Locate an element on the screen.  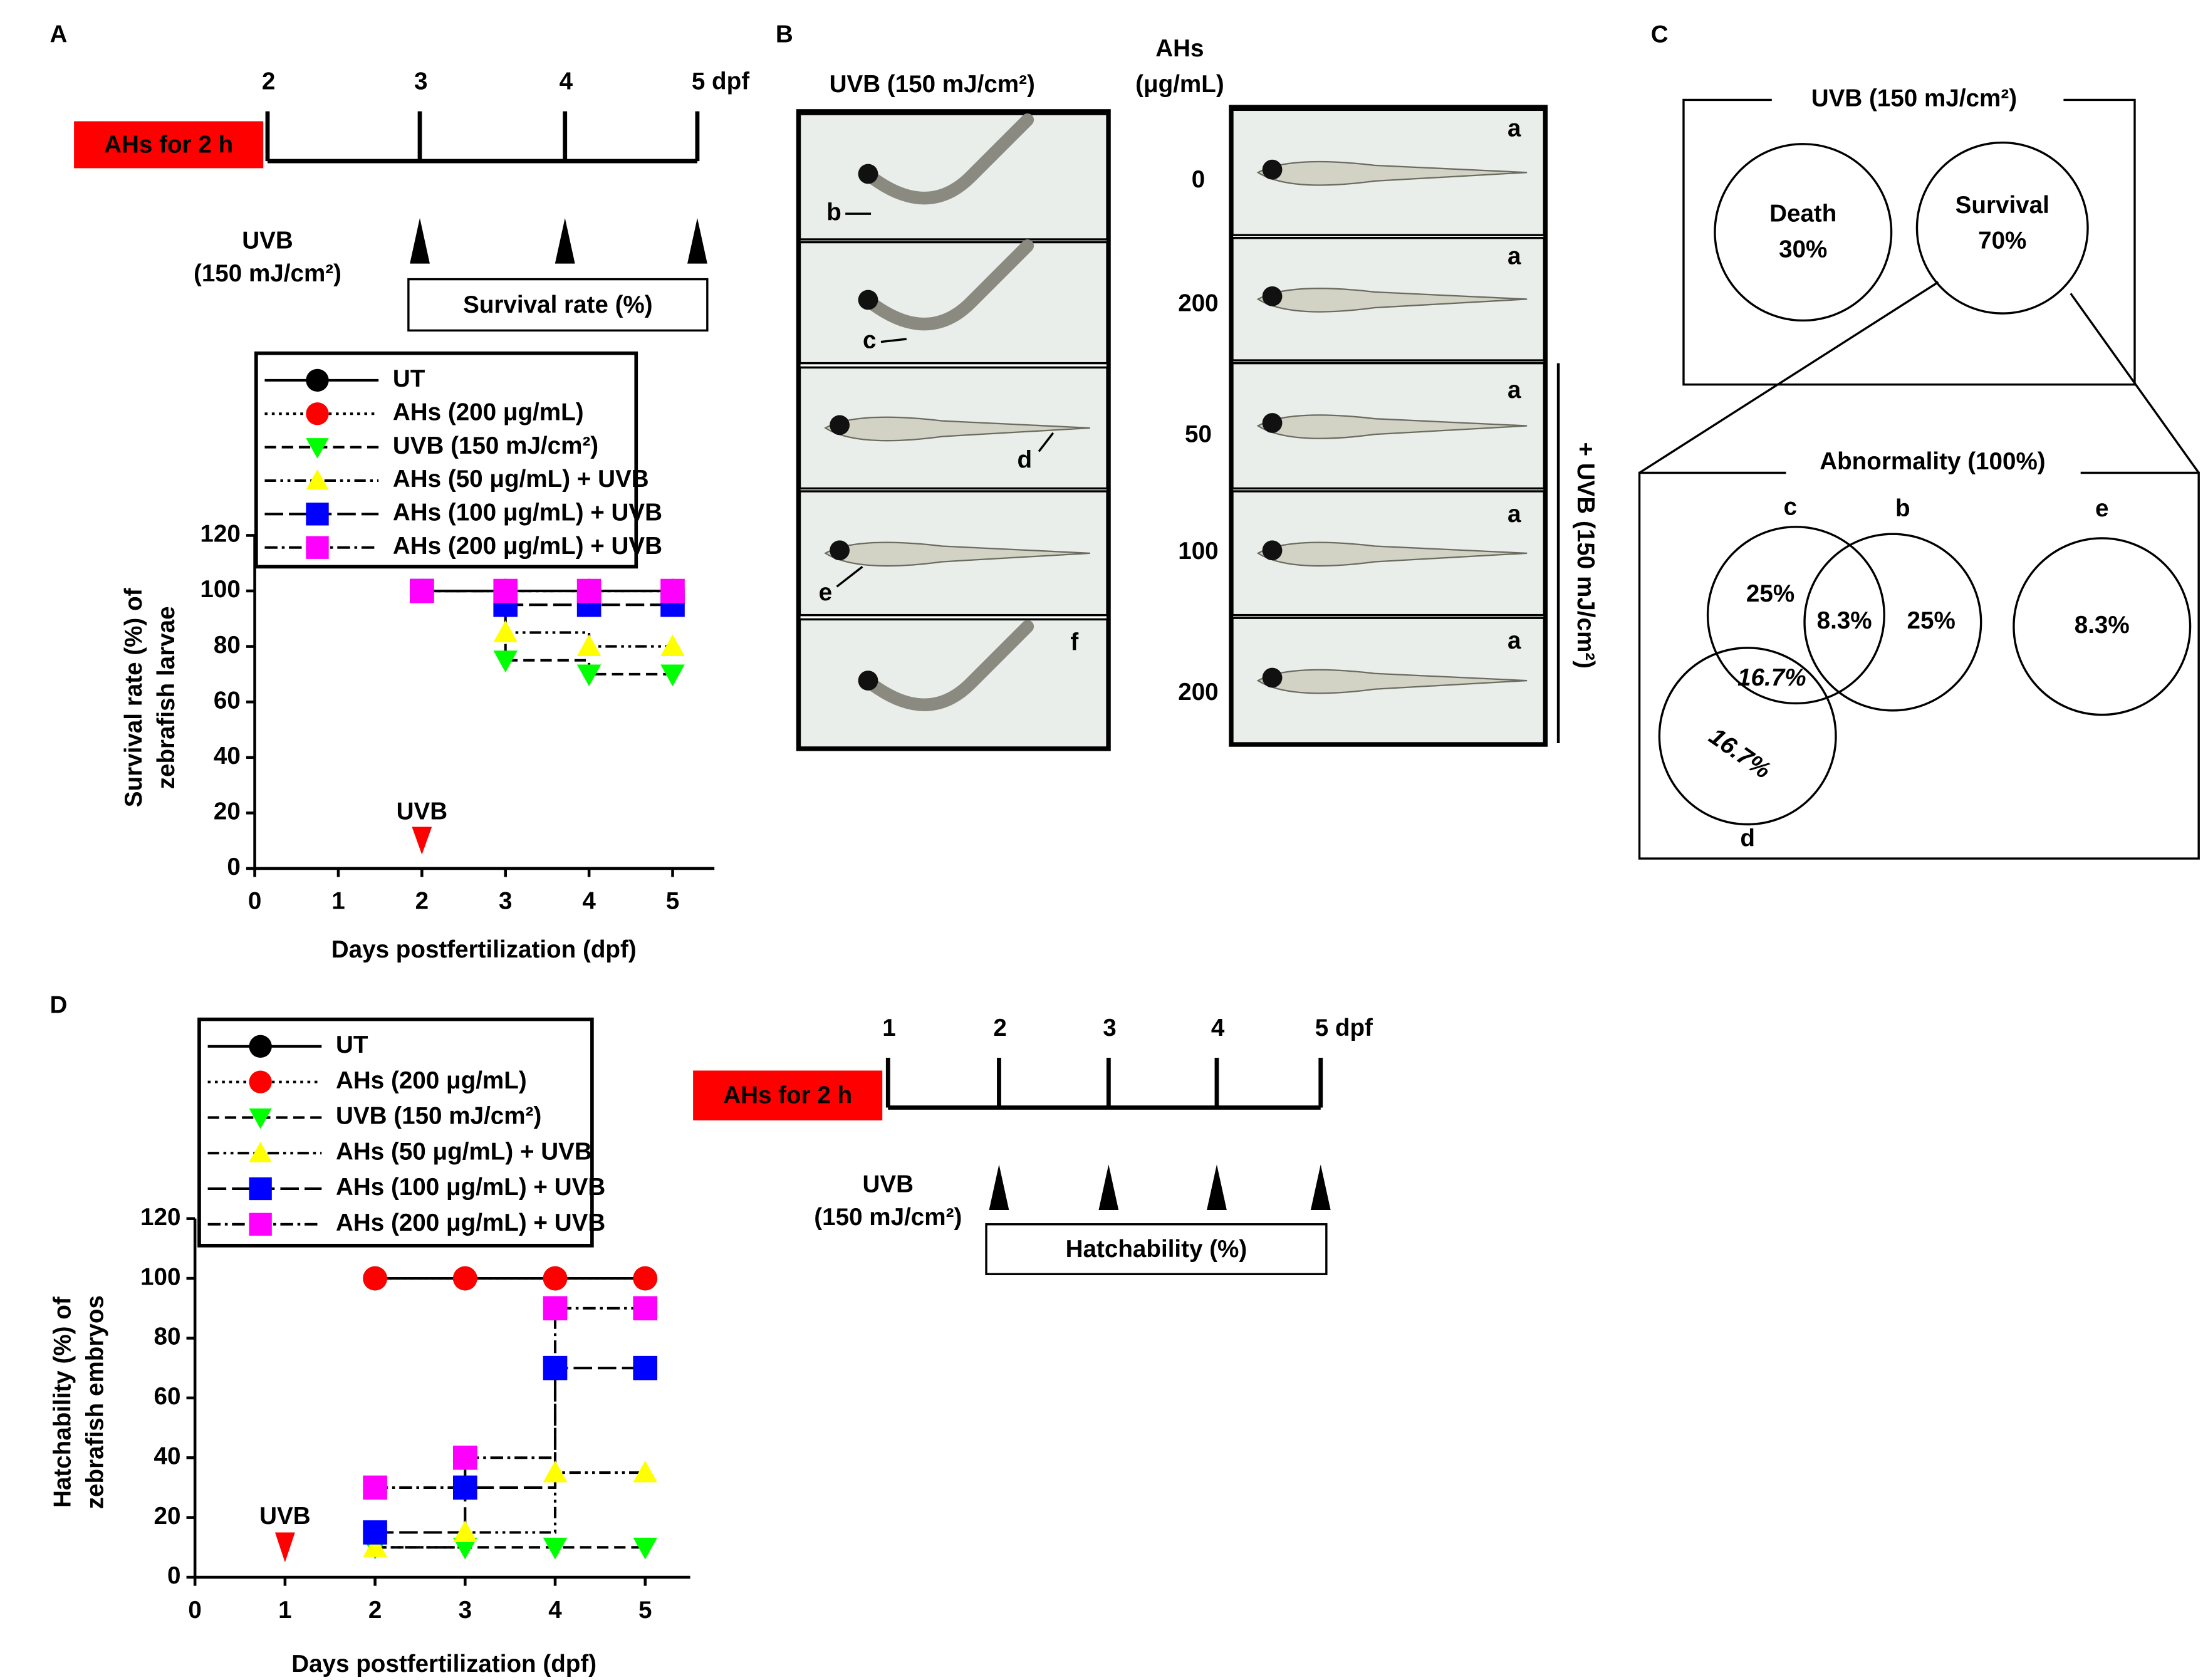
y-axis-label: zebrafish larvae is located at coordinates (166, 697).